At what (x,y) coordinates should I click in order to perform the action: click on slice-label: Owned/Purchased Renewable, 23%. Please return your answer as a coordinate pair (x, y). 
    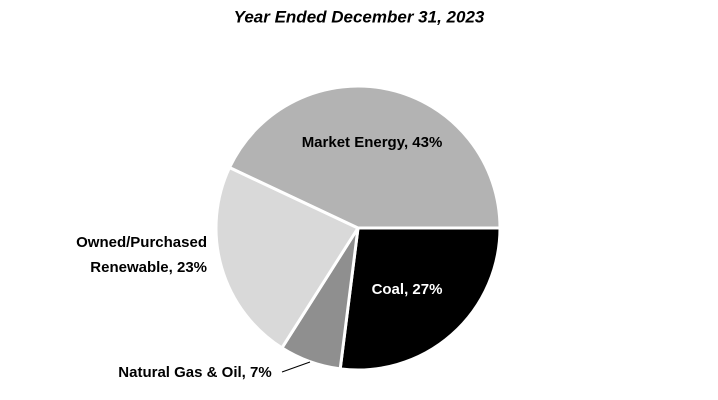
    Looking at the image, I should click on (141, 255).